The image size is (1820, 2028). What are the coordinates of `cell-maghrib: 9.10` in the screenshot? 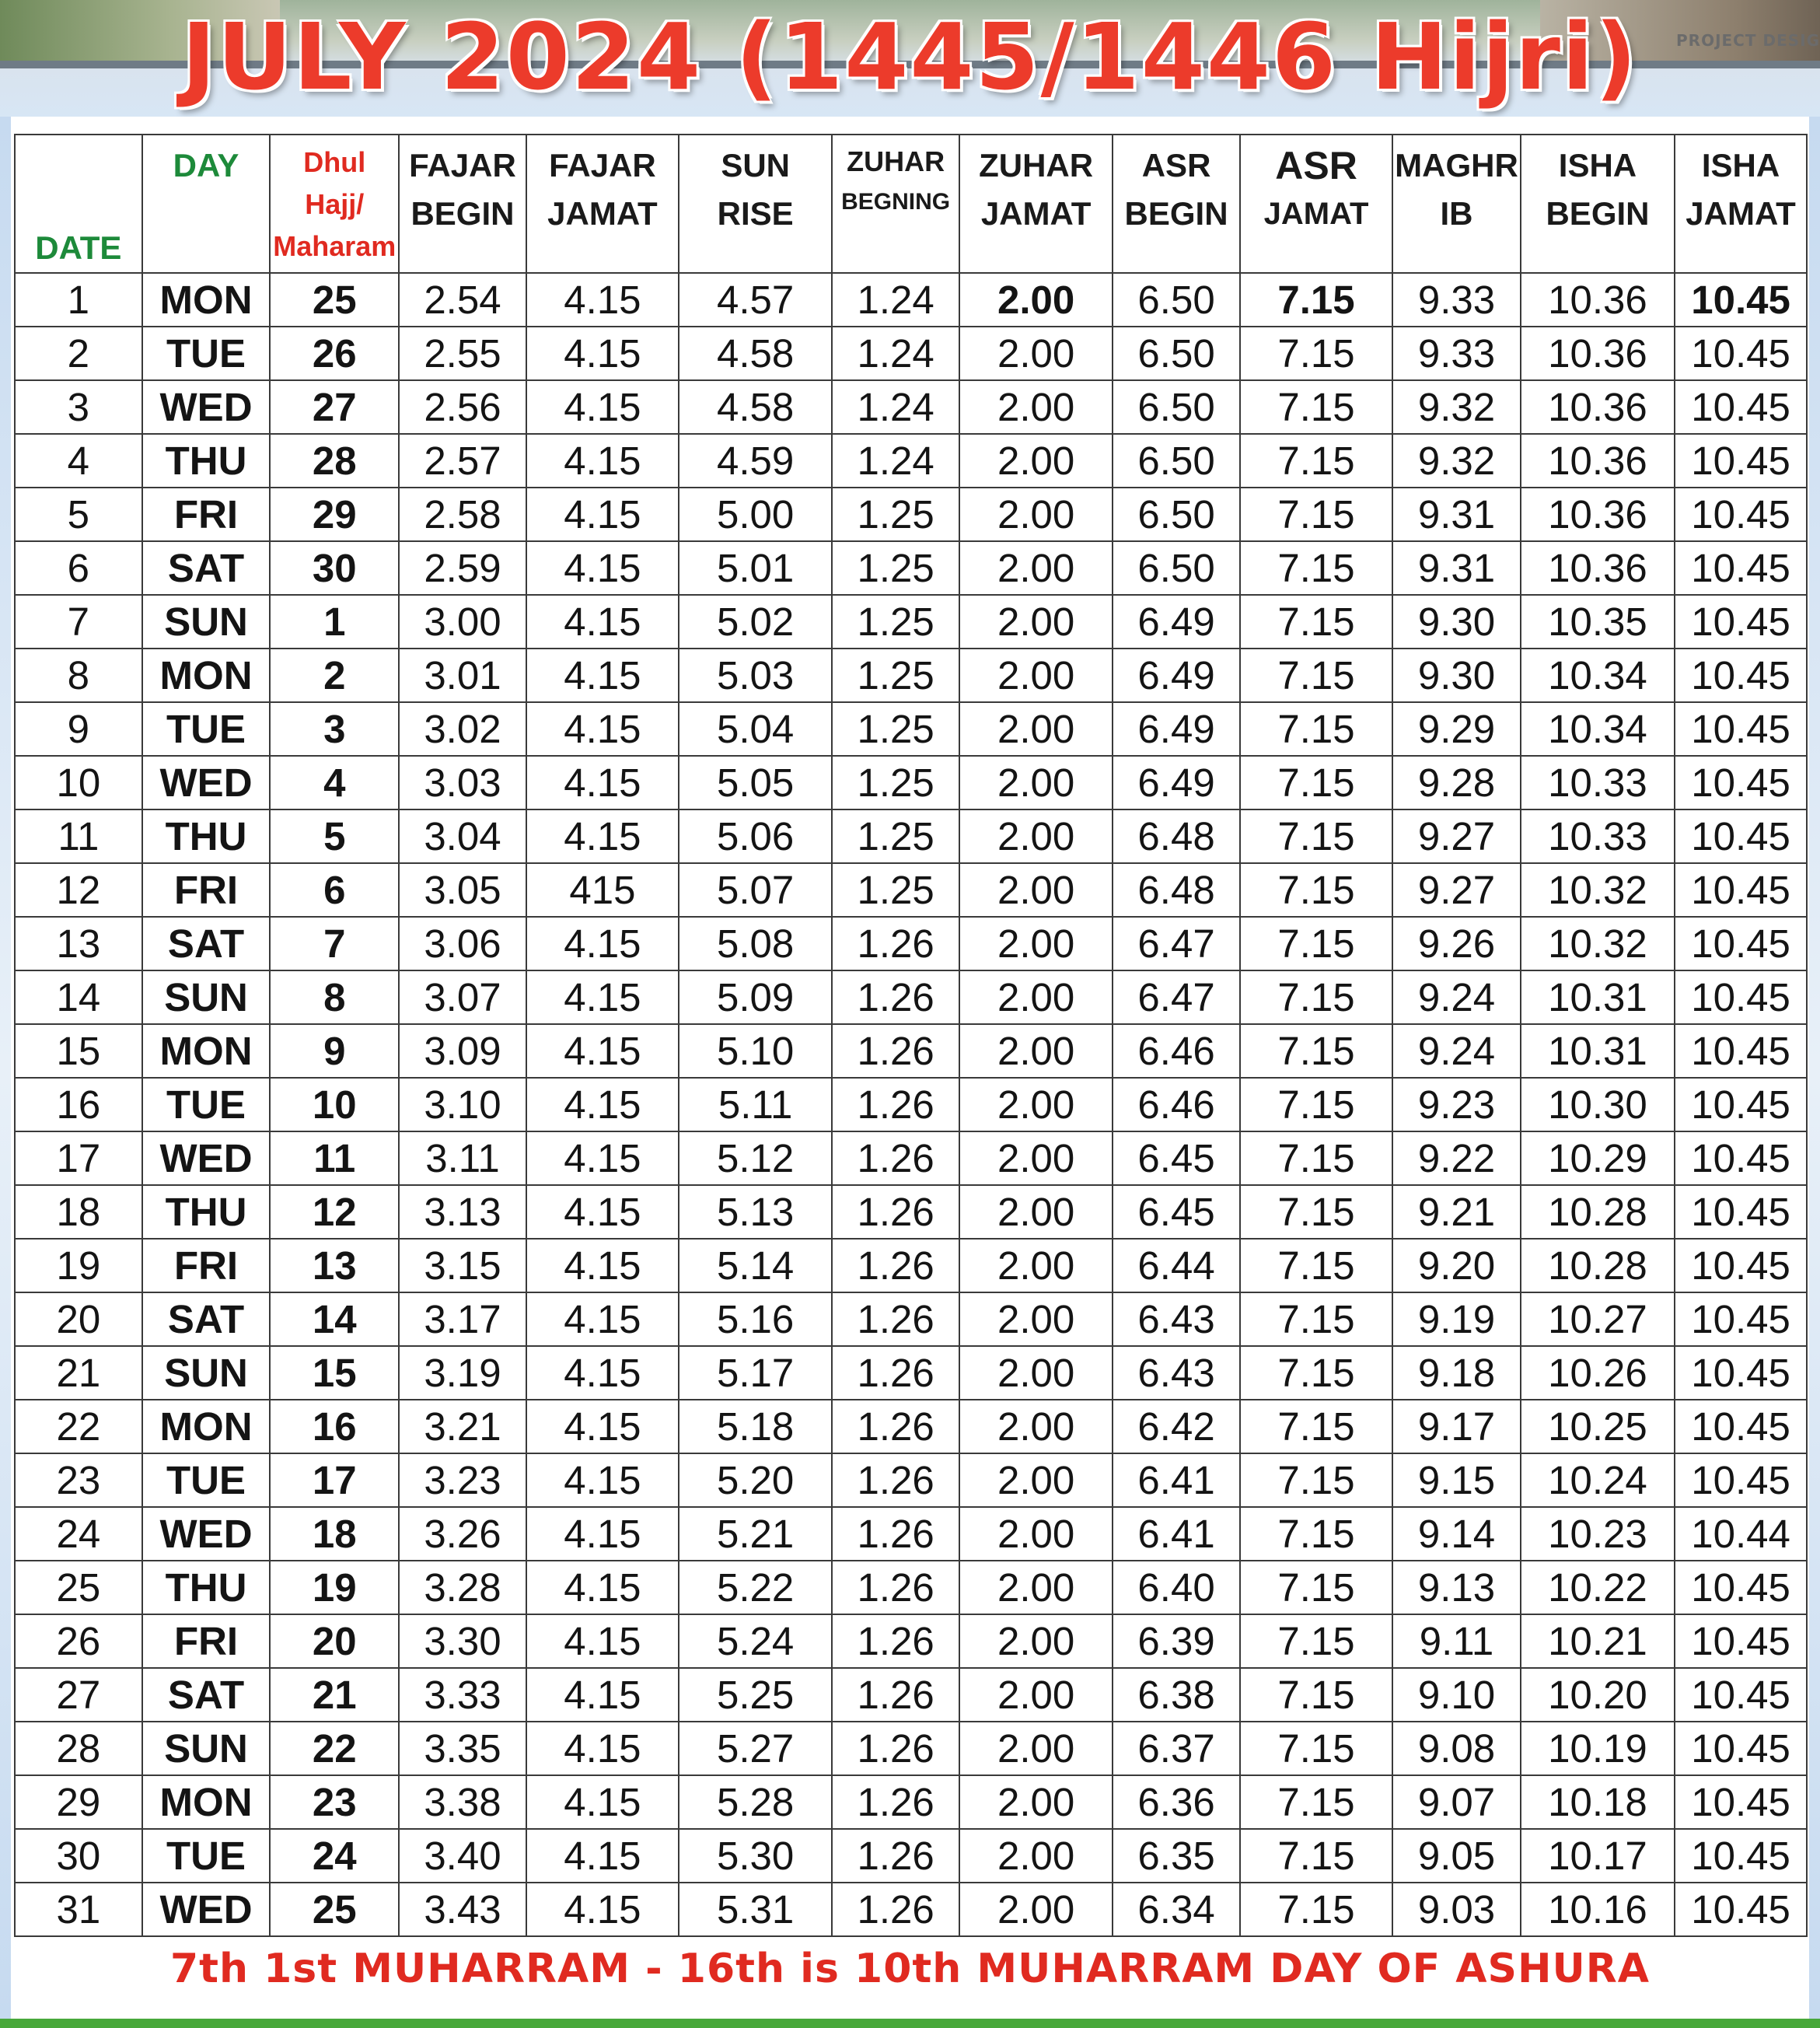 It's located at (1456, 1694).